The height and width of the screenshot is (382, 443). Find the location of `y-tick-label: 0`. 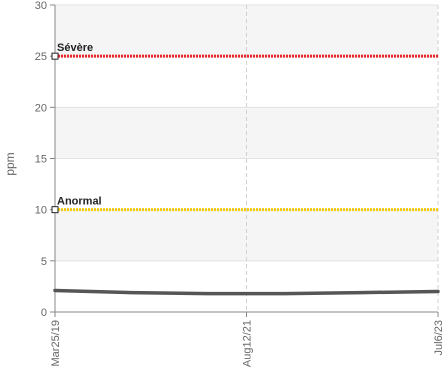

y-tick-label: 0 is located at coordinates (44, 313).